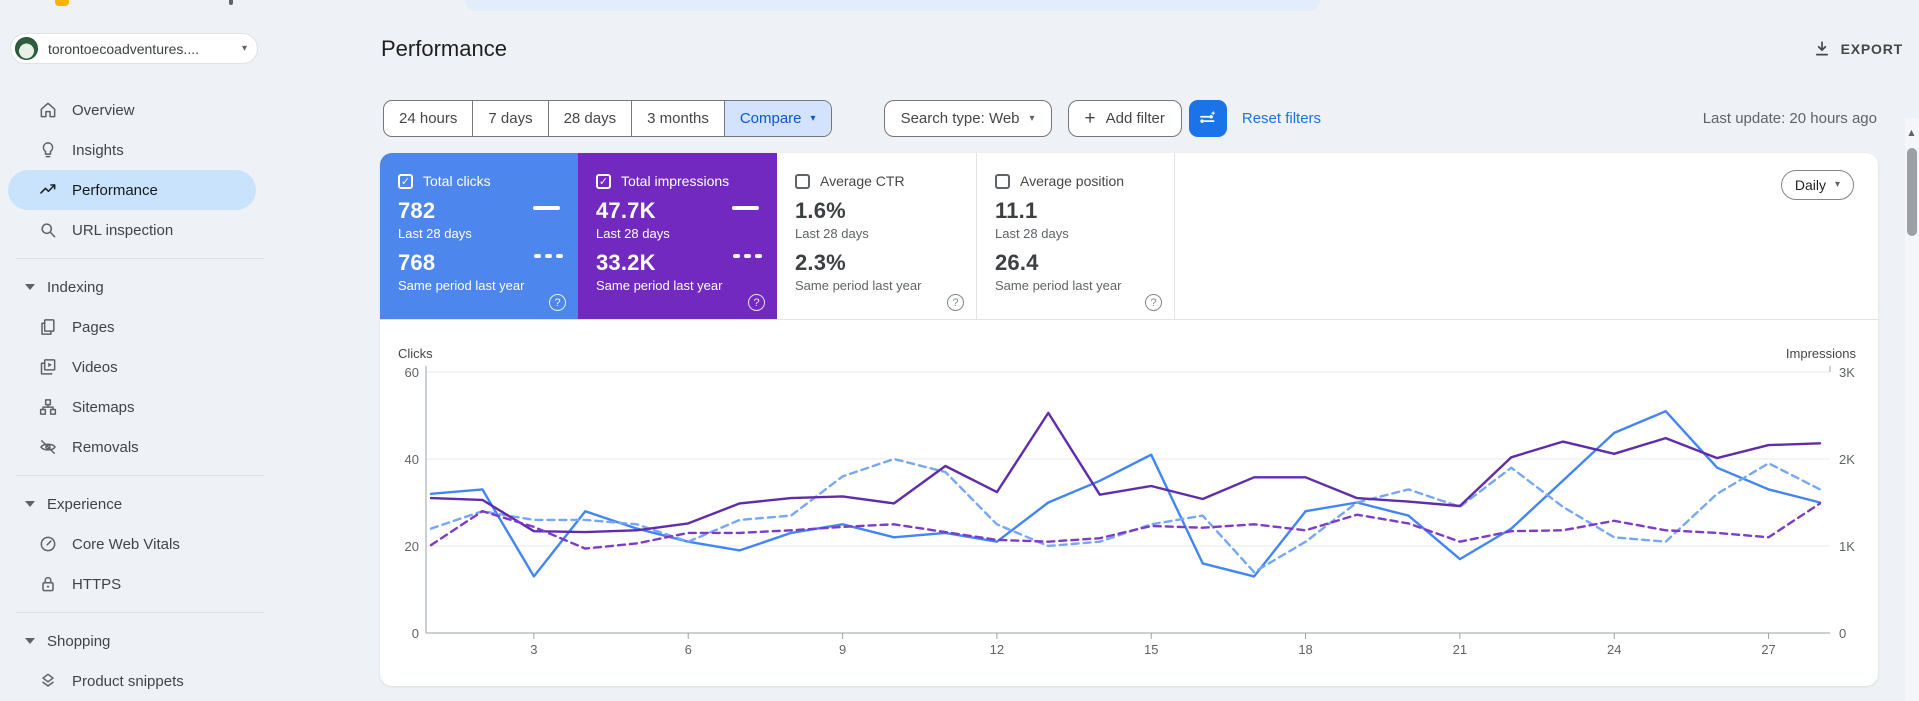 Image resolution: width=1919 pixels, height=701 pixels. Describe the element at coordinates (1768, 649) in the screenshot. I see `svg-text: 27` at that location.